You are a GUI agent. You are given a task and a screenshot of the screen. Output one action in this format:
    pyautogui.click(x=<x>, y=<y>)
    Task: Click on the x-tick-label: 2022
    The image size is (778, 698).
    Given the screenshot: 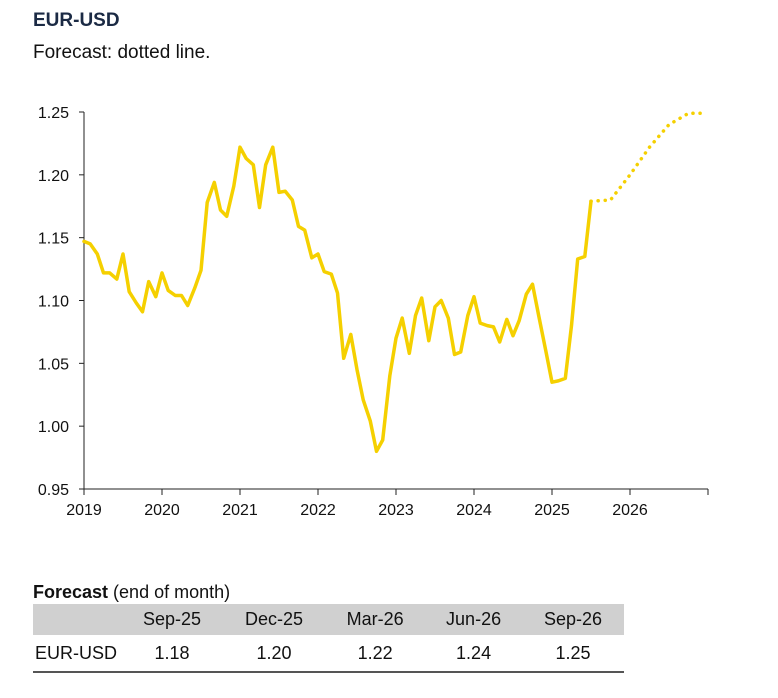 What is the action you would take?
    pyautogui.click(x=318, y=510)
    